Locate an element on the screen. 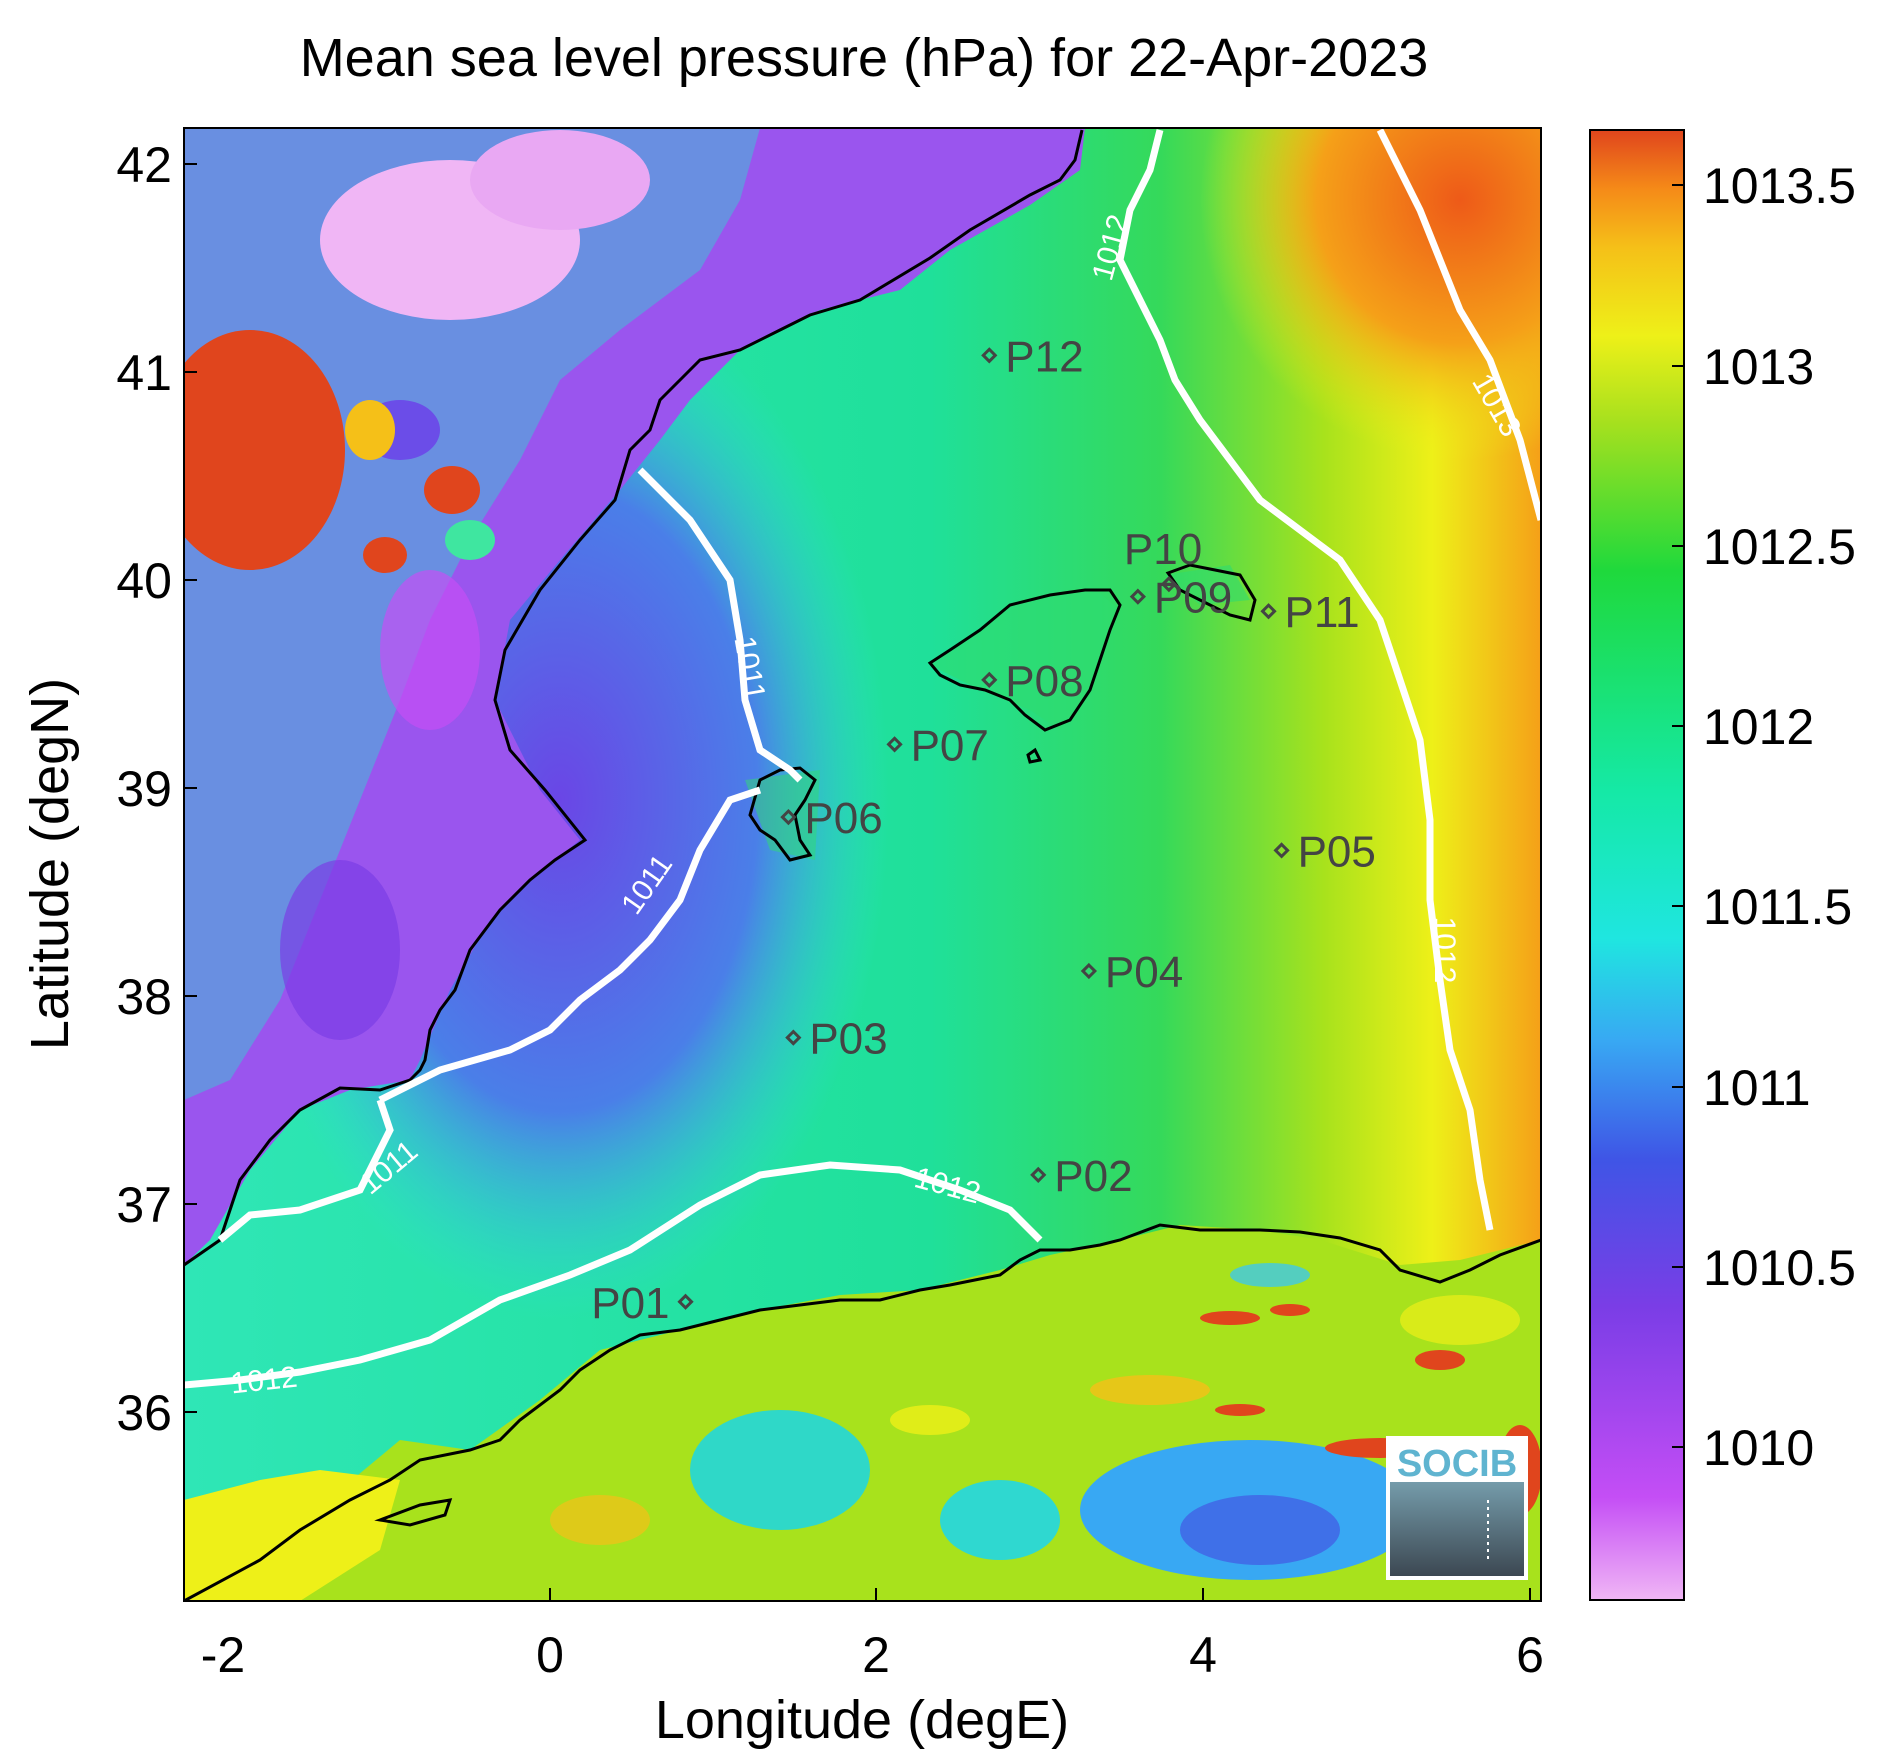 This screenshot has width=1904, height=1763. y-tick-label: 40 is located at coordinates (144, 581).